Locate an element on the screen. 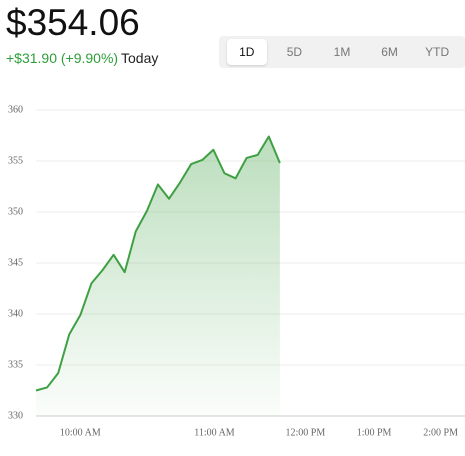  x-tick-label: 11:00 AM is located at coordinates (214, 432).